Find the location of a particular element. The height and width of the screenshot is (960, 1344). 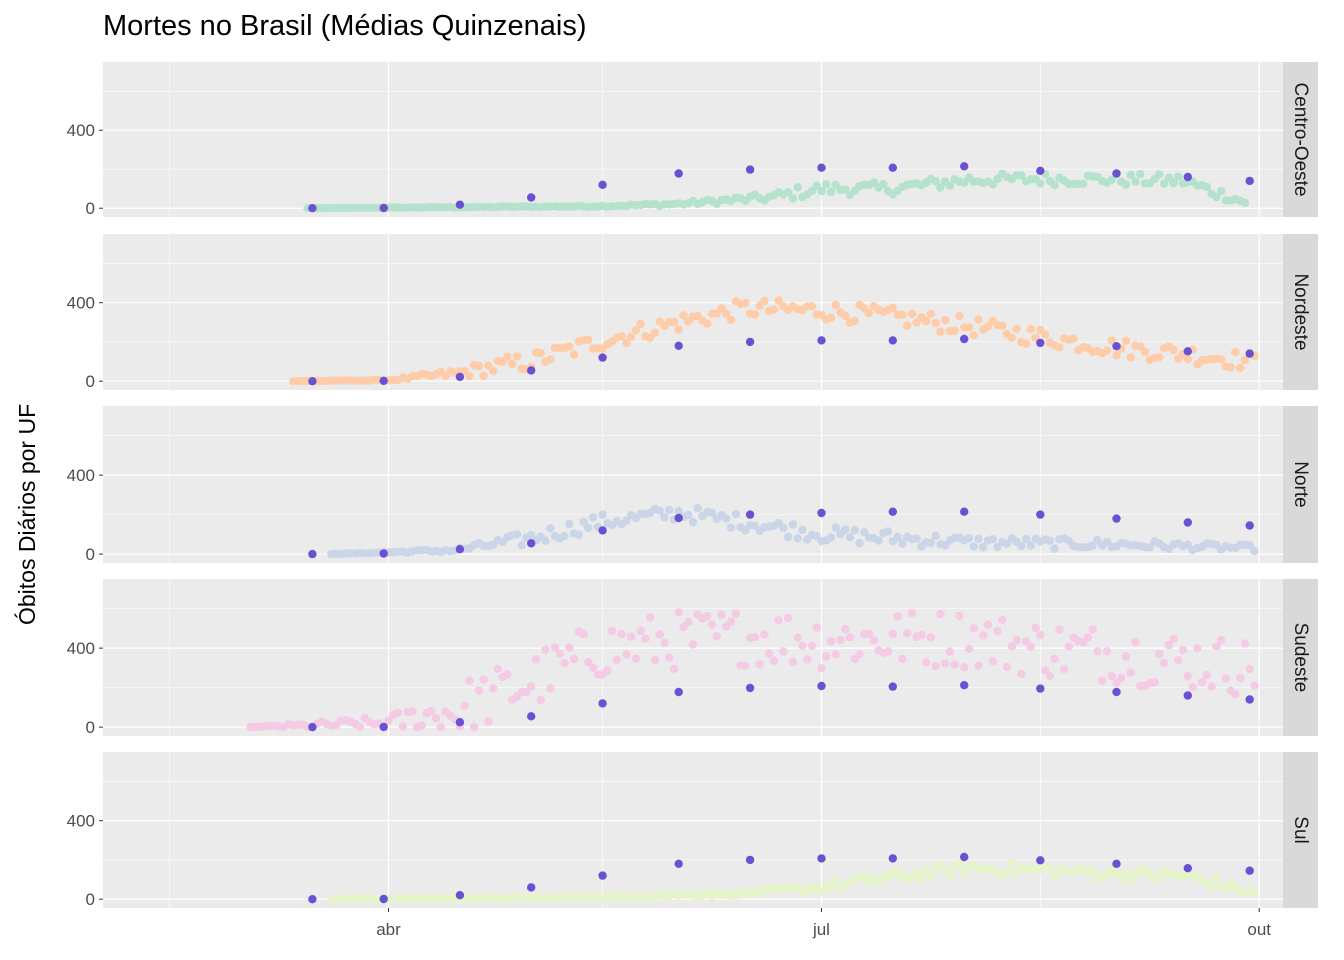

y-tick-label: 400 is located at coordinates (81, 648).